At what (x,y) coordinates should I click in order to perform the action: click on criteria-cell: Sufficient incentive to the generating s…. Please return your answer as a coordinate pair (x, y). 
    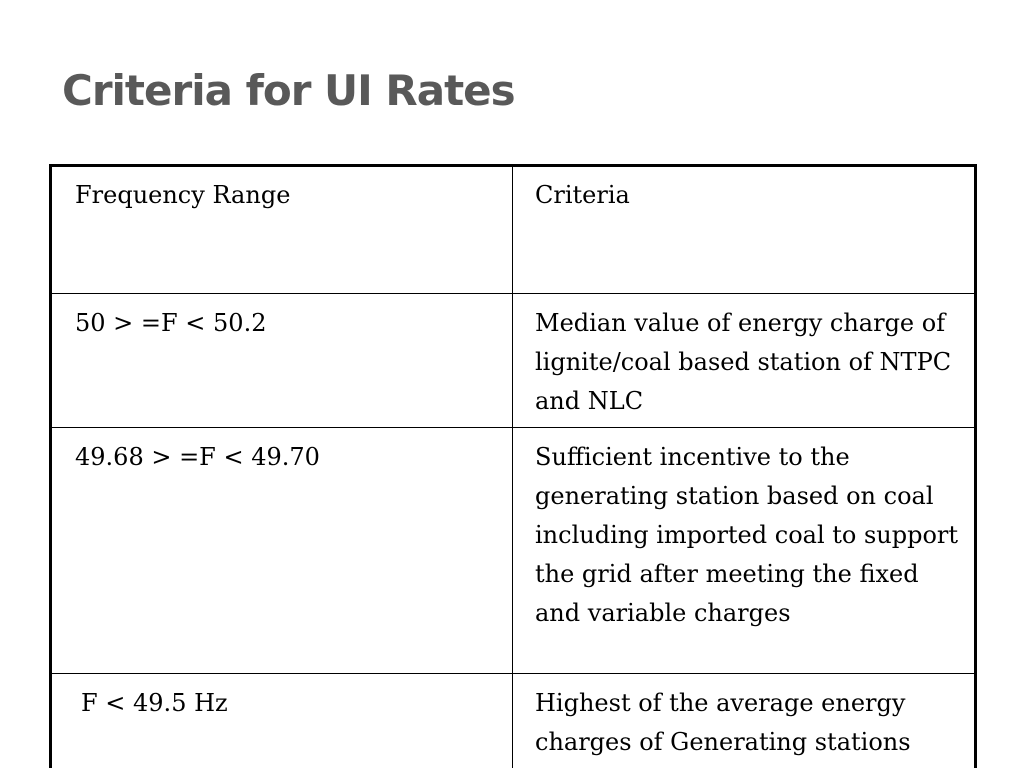
    Looking at the image, I should click on (743, 550).